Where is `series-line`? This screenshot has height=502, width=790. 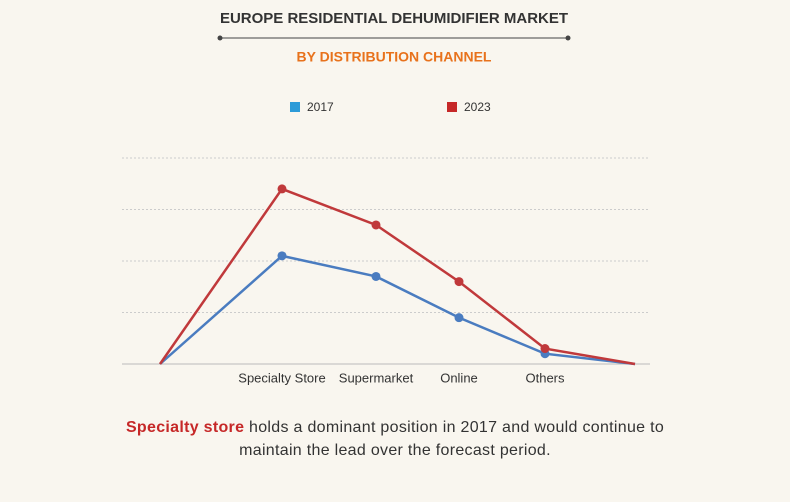 series-line is located at coordinates (397, 310).